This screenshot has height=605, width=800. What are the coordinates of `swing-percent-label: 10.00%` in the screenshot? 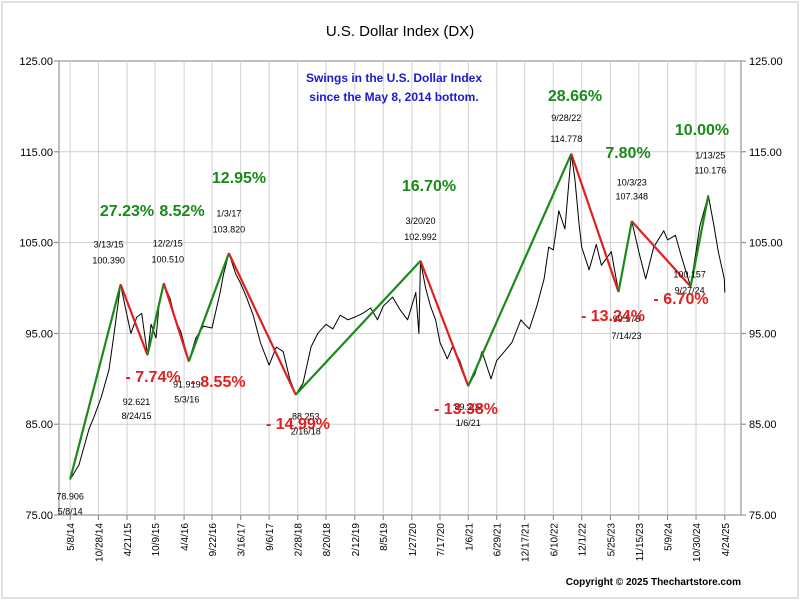 It's located at (702, 130).